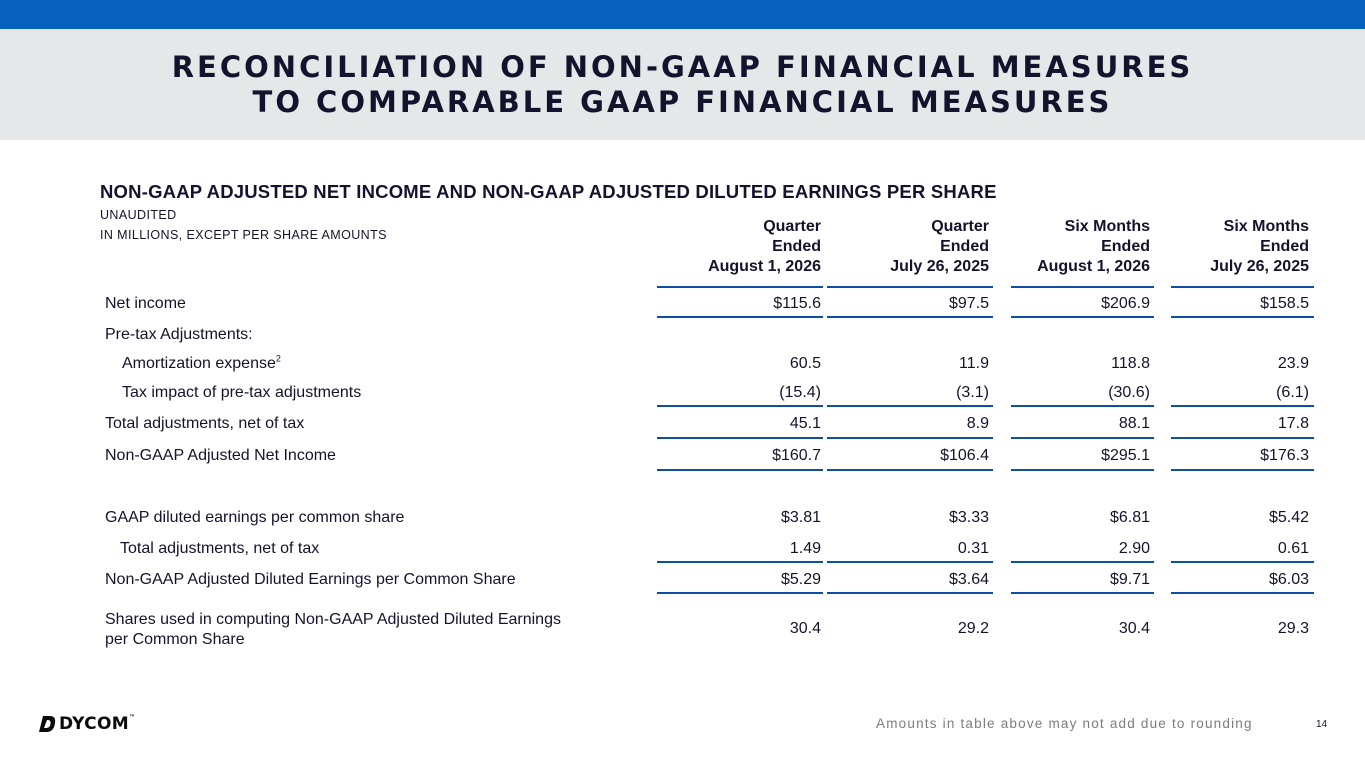 The height and width of the screenshot is (768, 1365). What do you see at coordinates (97, 724) in the screenshot?
I see `logo-text: DYCOM™` at bounding box center [97, 724].